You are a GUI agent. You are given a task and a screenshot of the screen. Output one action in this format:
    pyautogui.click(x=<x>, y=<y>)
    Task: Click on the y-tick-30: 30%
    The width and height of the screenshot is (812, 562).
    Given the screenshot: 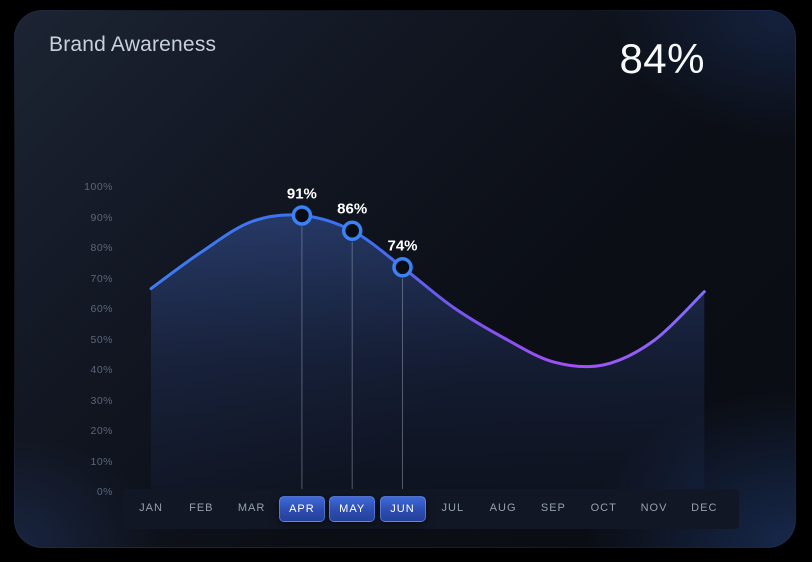 What is the action you would take?
    pyautogui.click(x=101, y=400)
    